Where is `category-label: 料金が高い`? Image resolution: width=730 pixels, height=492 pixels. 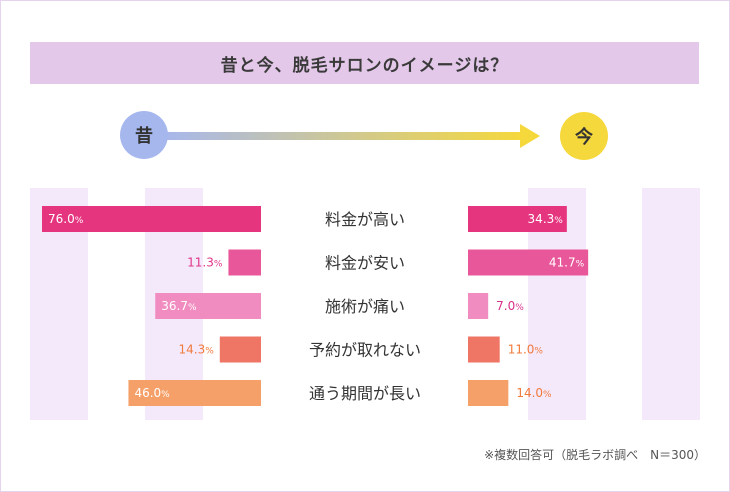 category-label: 料金が高い is located at coordinates (365, 219).